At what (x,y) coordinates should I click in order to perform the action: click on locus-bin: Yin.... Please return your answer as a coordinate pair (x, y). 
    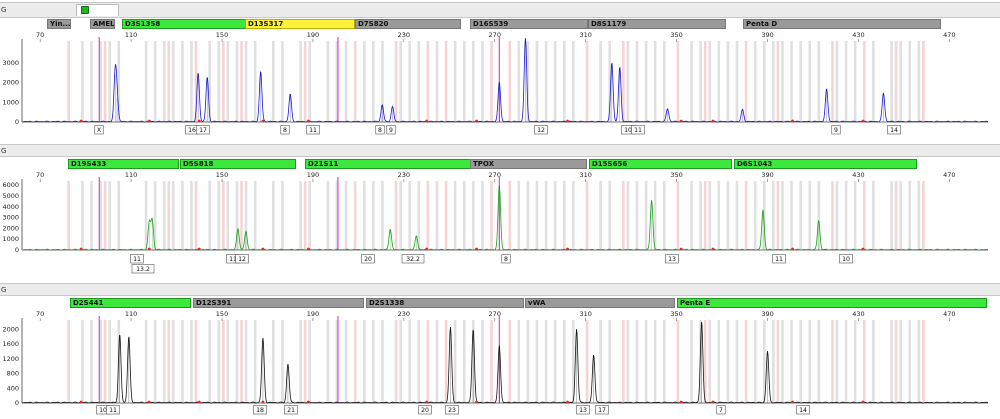
    Looking at the image, I should click on (59, 24).